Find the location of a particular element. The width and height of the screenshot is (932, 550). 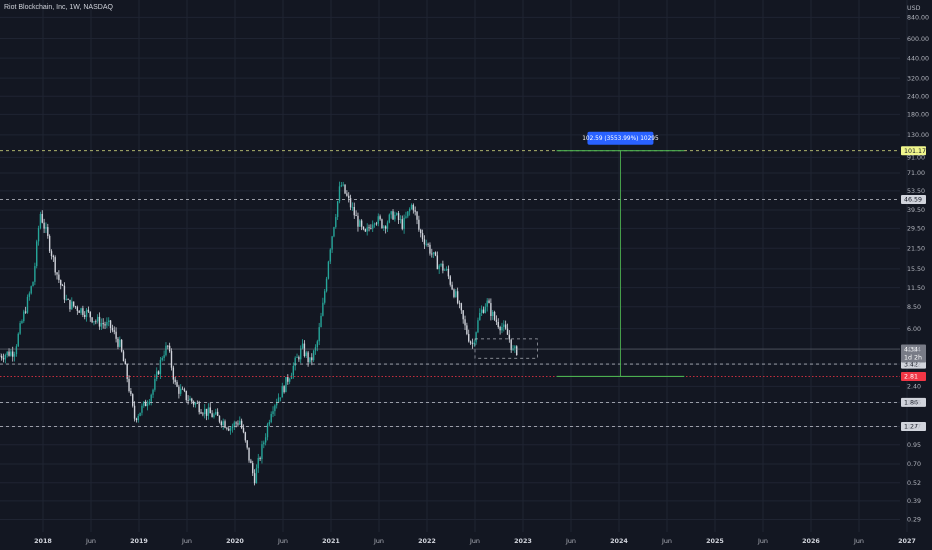

y-tick-label: 240.00 is located at coordinates (918, 96).